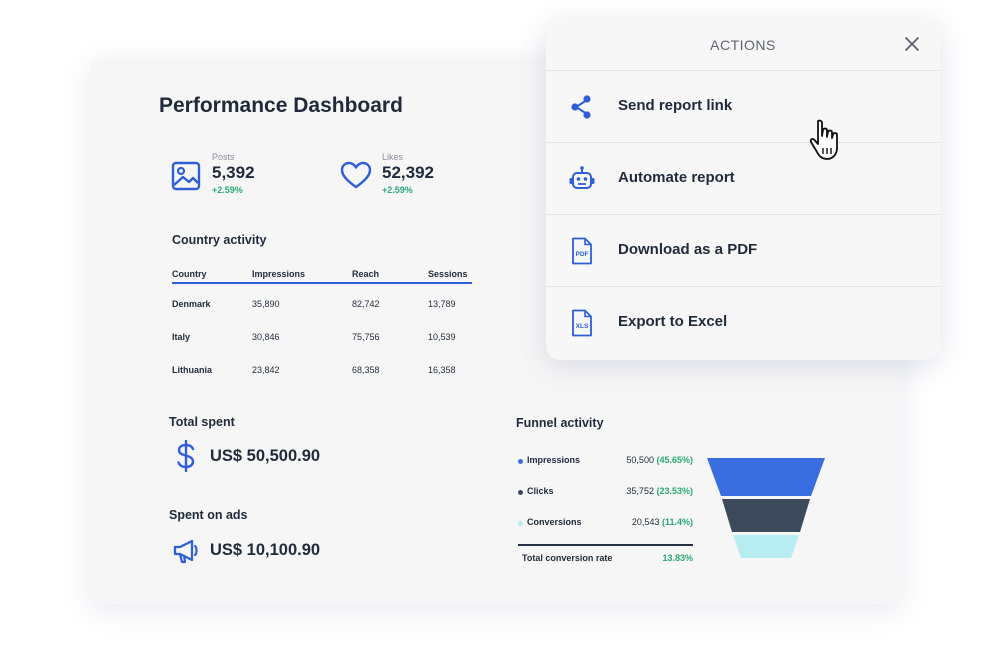 The height and width of the screenshot is (656, 992). I want to click on export-excel-button: XLS Export to Excel, so click(743, 323).